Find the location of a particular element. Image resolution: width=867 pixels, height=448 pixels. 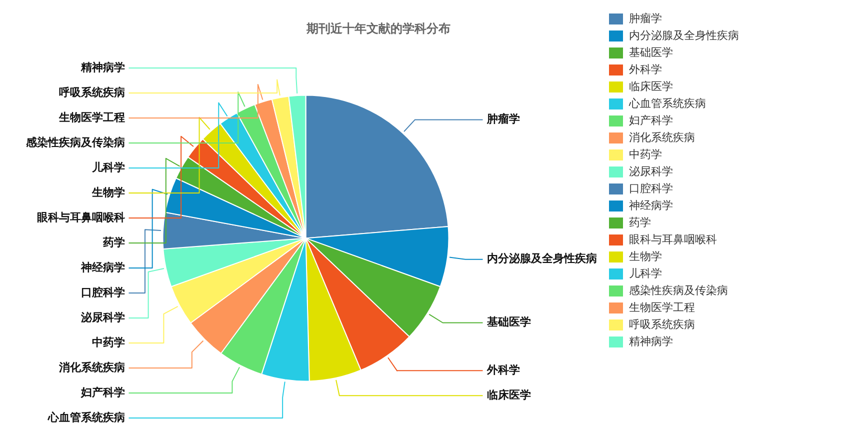

legend-label: 中药学 is located at coordinates (645, 154).